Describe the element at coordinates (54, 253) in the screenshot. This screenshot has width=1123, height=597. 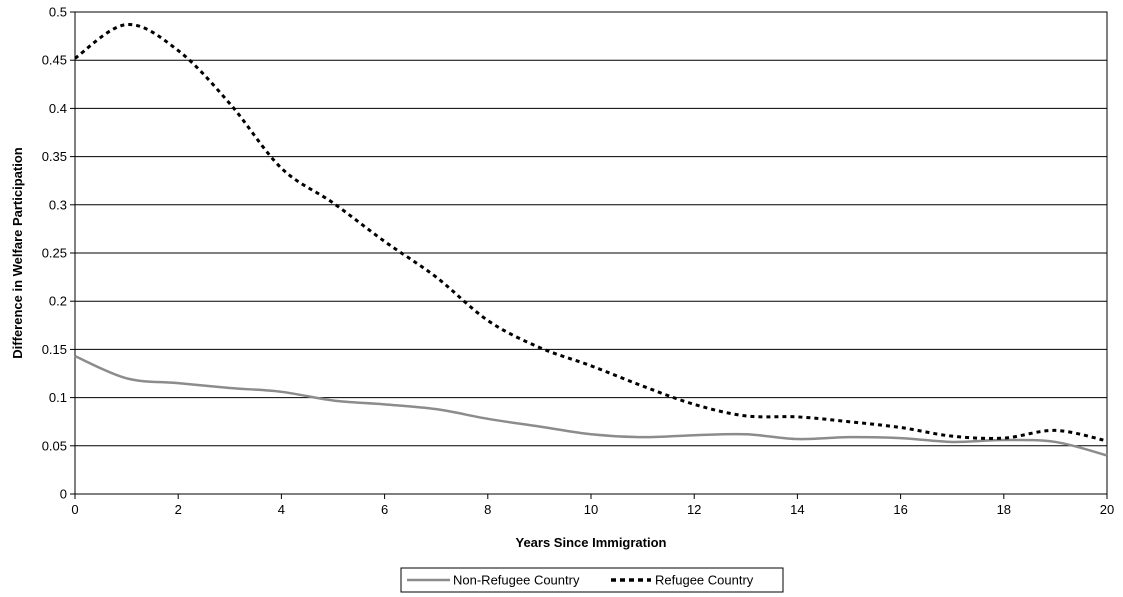
I see `y-tick-label: 0.25` at that location.